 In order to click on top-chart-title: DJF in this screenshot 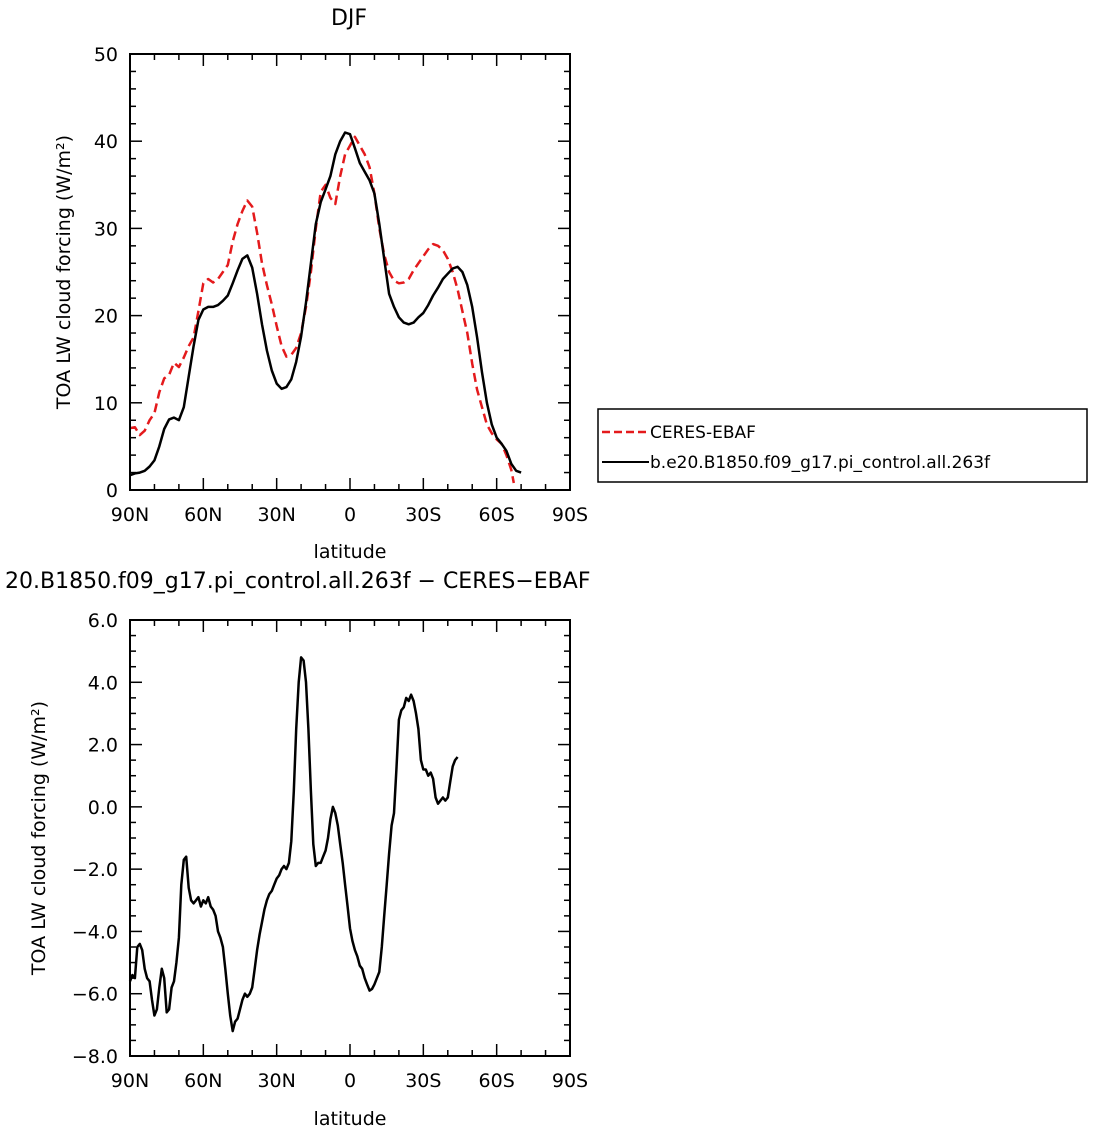, I will do `click(349, 18)`.